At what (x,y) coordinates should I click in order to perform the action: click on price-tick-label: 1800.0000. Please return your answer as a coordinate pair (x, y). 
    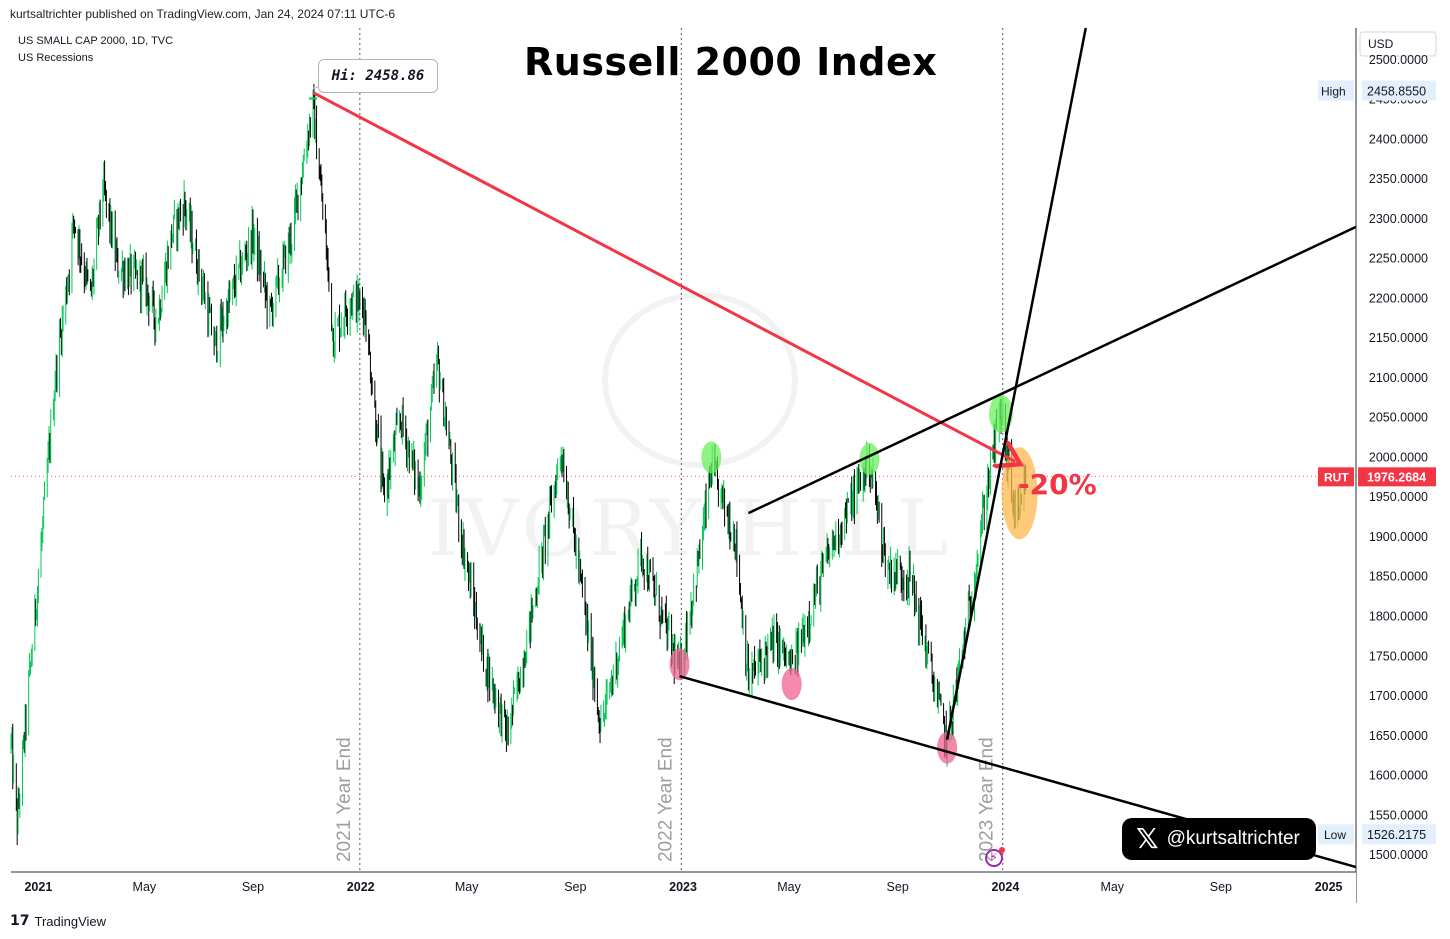
    Looking at the image, I should click on (1398, 617).